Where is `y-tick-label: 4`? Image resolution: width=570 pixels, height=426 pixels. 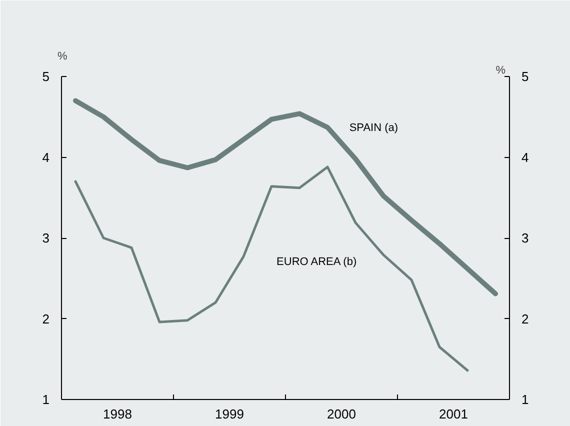 y-tick-label: 4 is located at coordinates (46, 157).